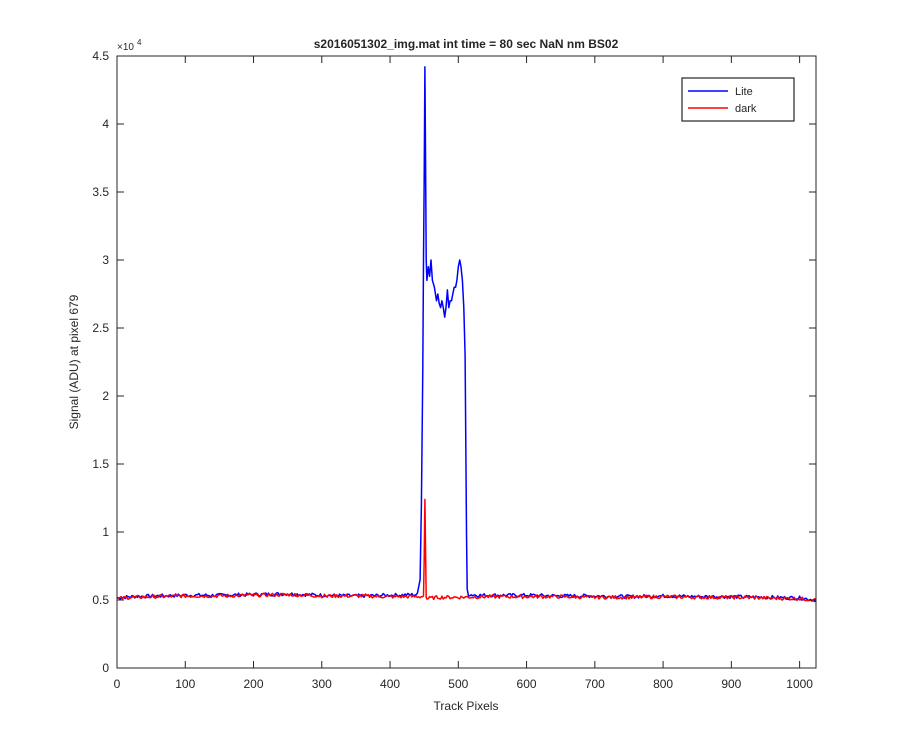 The image size is (900, 750). Describe the element at coordinates (105, 396) in the screenshot. I see `y-tick-label: 2` at that location.